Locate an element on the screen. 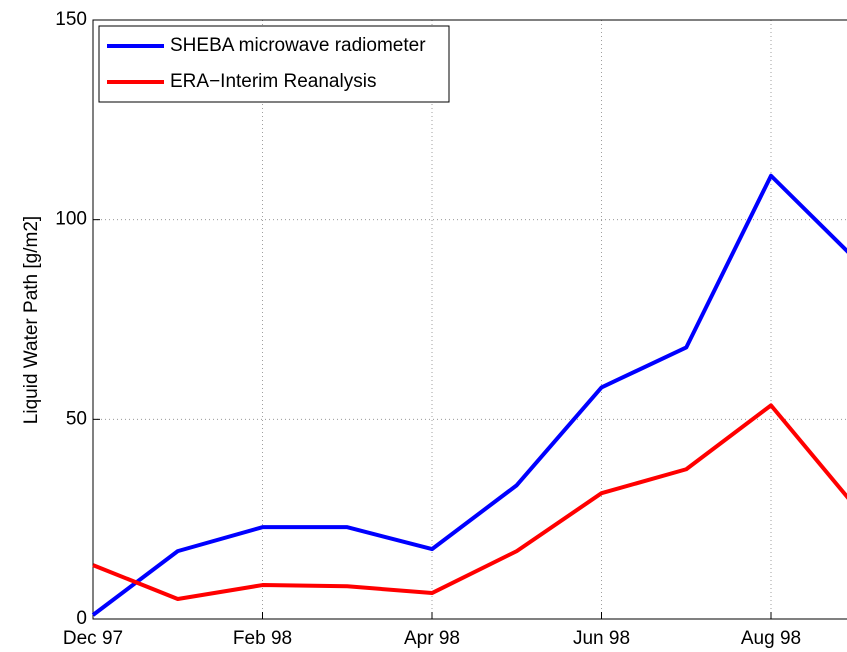  y-axis-label: Liquid Water Path [g/m2] is located at coordinates (31, 320).